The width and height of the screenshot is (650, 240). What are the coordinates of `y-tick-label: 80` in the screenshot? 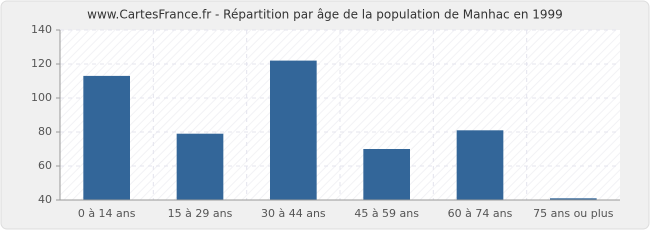 It's located at (45, 131).